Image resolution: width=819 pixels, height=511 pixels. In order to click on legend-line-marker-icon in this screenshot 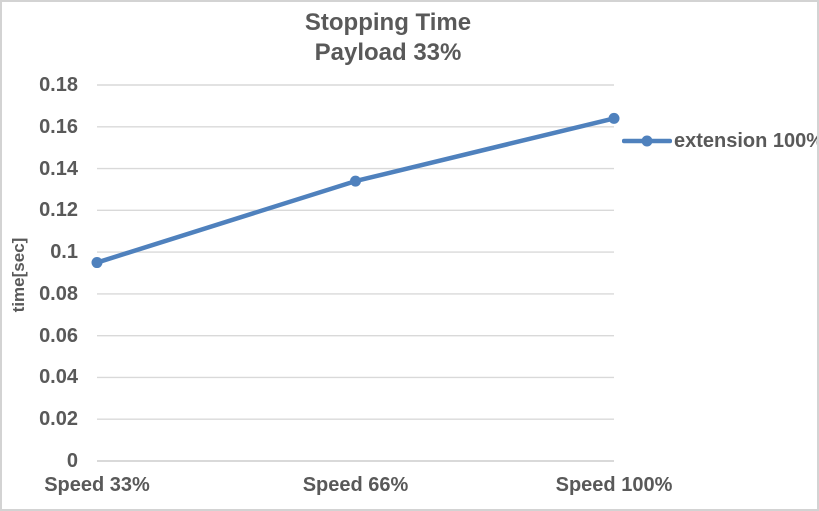, I will do `click(647, 141)`.